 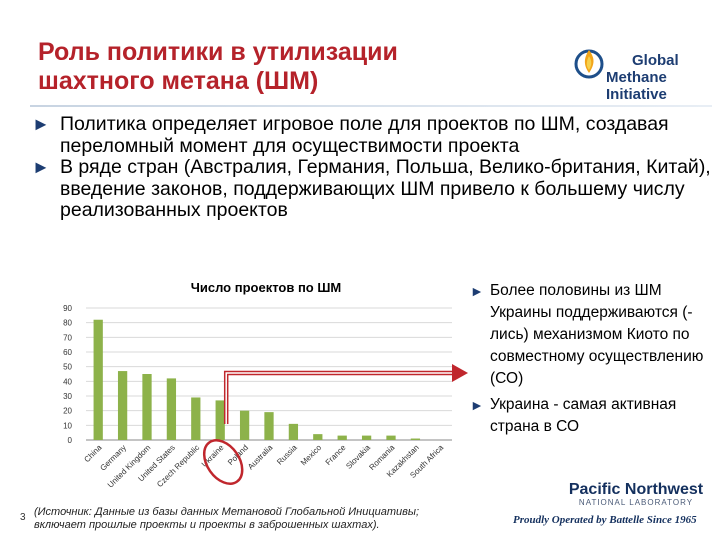 I want to click on bar-czech-republic, so click(x=196, y=418).